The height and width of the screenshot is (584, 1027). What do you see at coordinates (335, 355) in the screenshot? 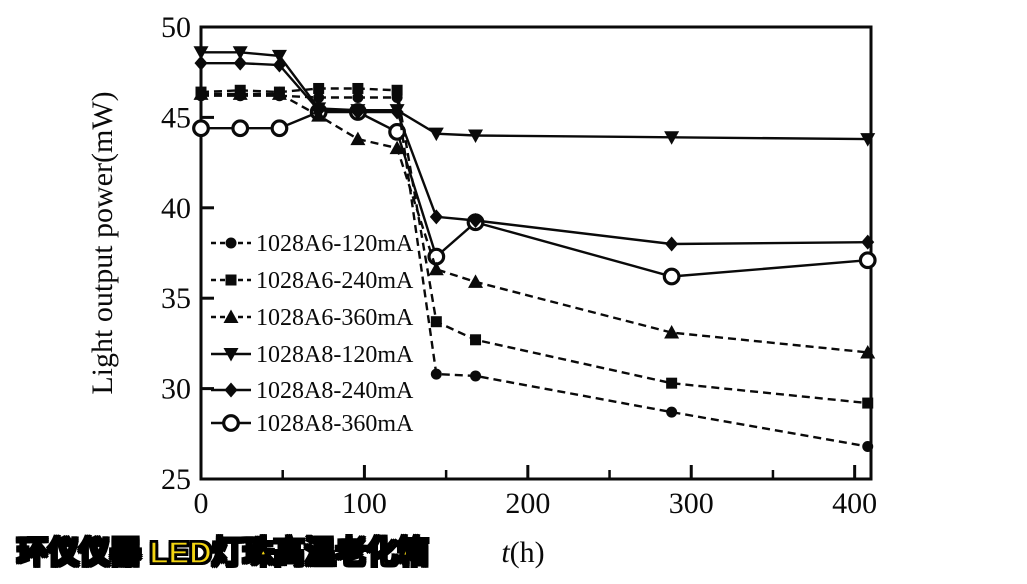
I see `legend-label: 1028A8-120mA` at bounding box center [335, 355].